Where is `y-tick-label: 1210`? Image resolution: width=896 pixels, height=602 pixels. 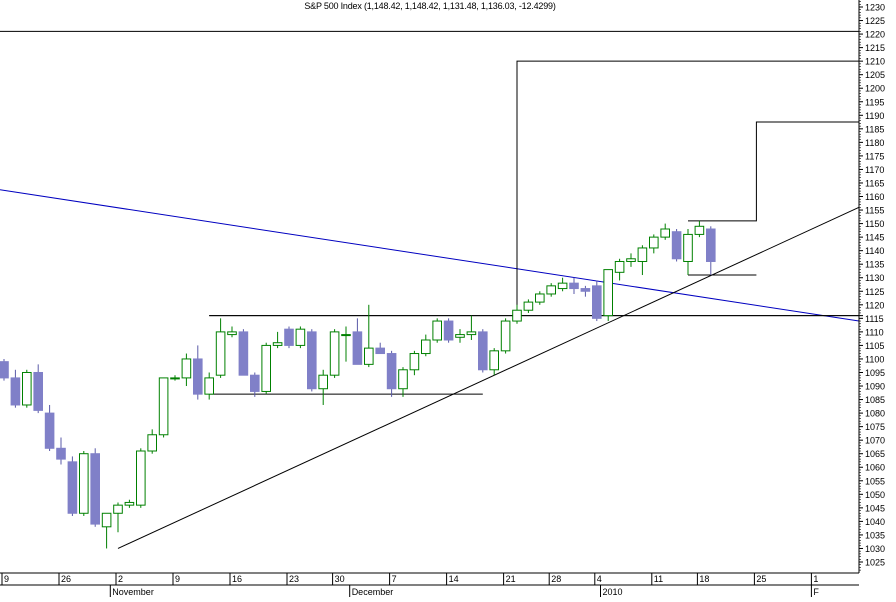 y-tick-label: 1210 is located at coordinates (875, 62).